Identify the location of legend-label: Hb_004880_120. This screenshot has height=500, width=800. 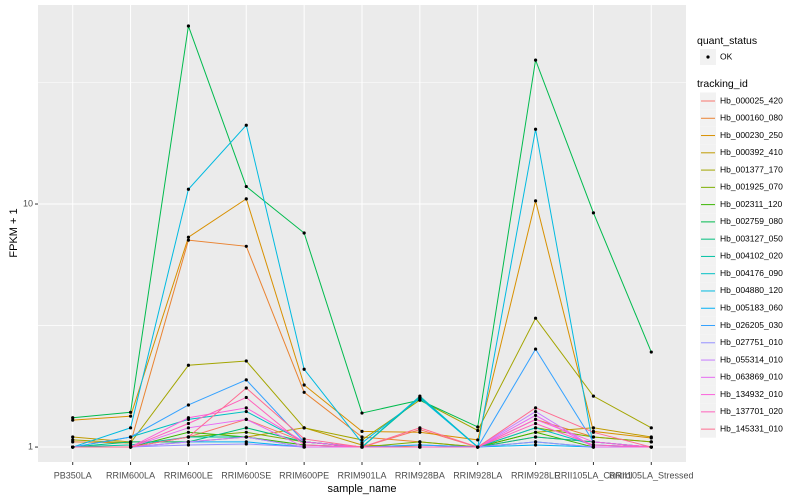
(751, 290).